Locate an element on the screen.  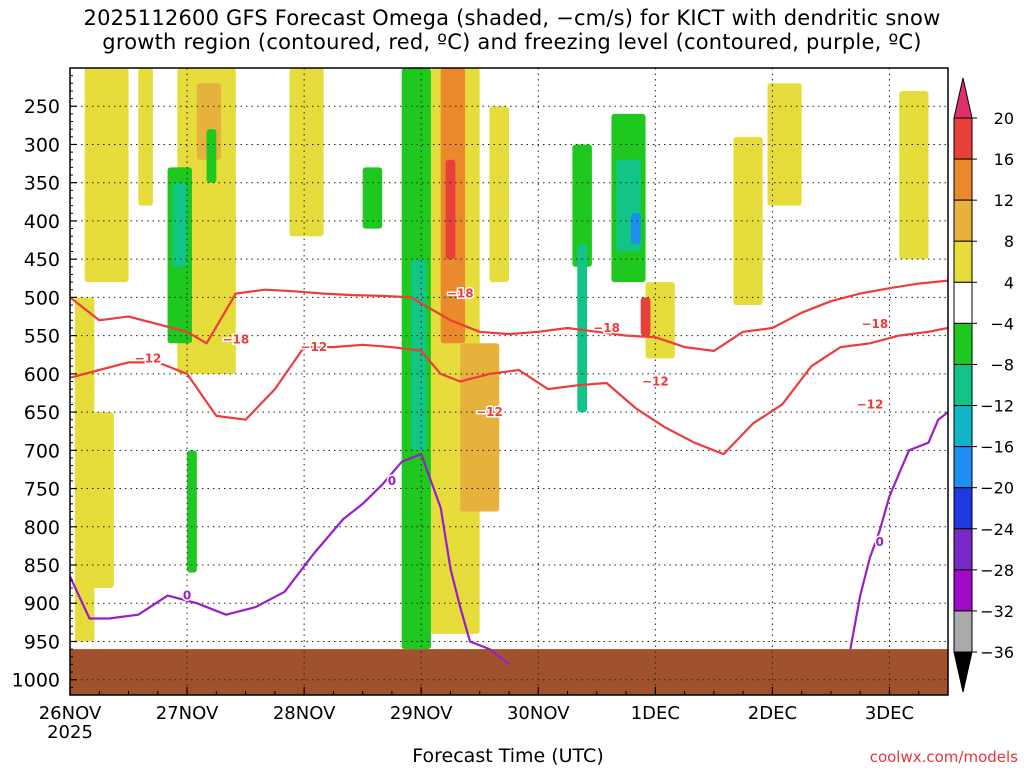
contour-label-11: 0 is located at coordinates (880, 542).